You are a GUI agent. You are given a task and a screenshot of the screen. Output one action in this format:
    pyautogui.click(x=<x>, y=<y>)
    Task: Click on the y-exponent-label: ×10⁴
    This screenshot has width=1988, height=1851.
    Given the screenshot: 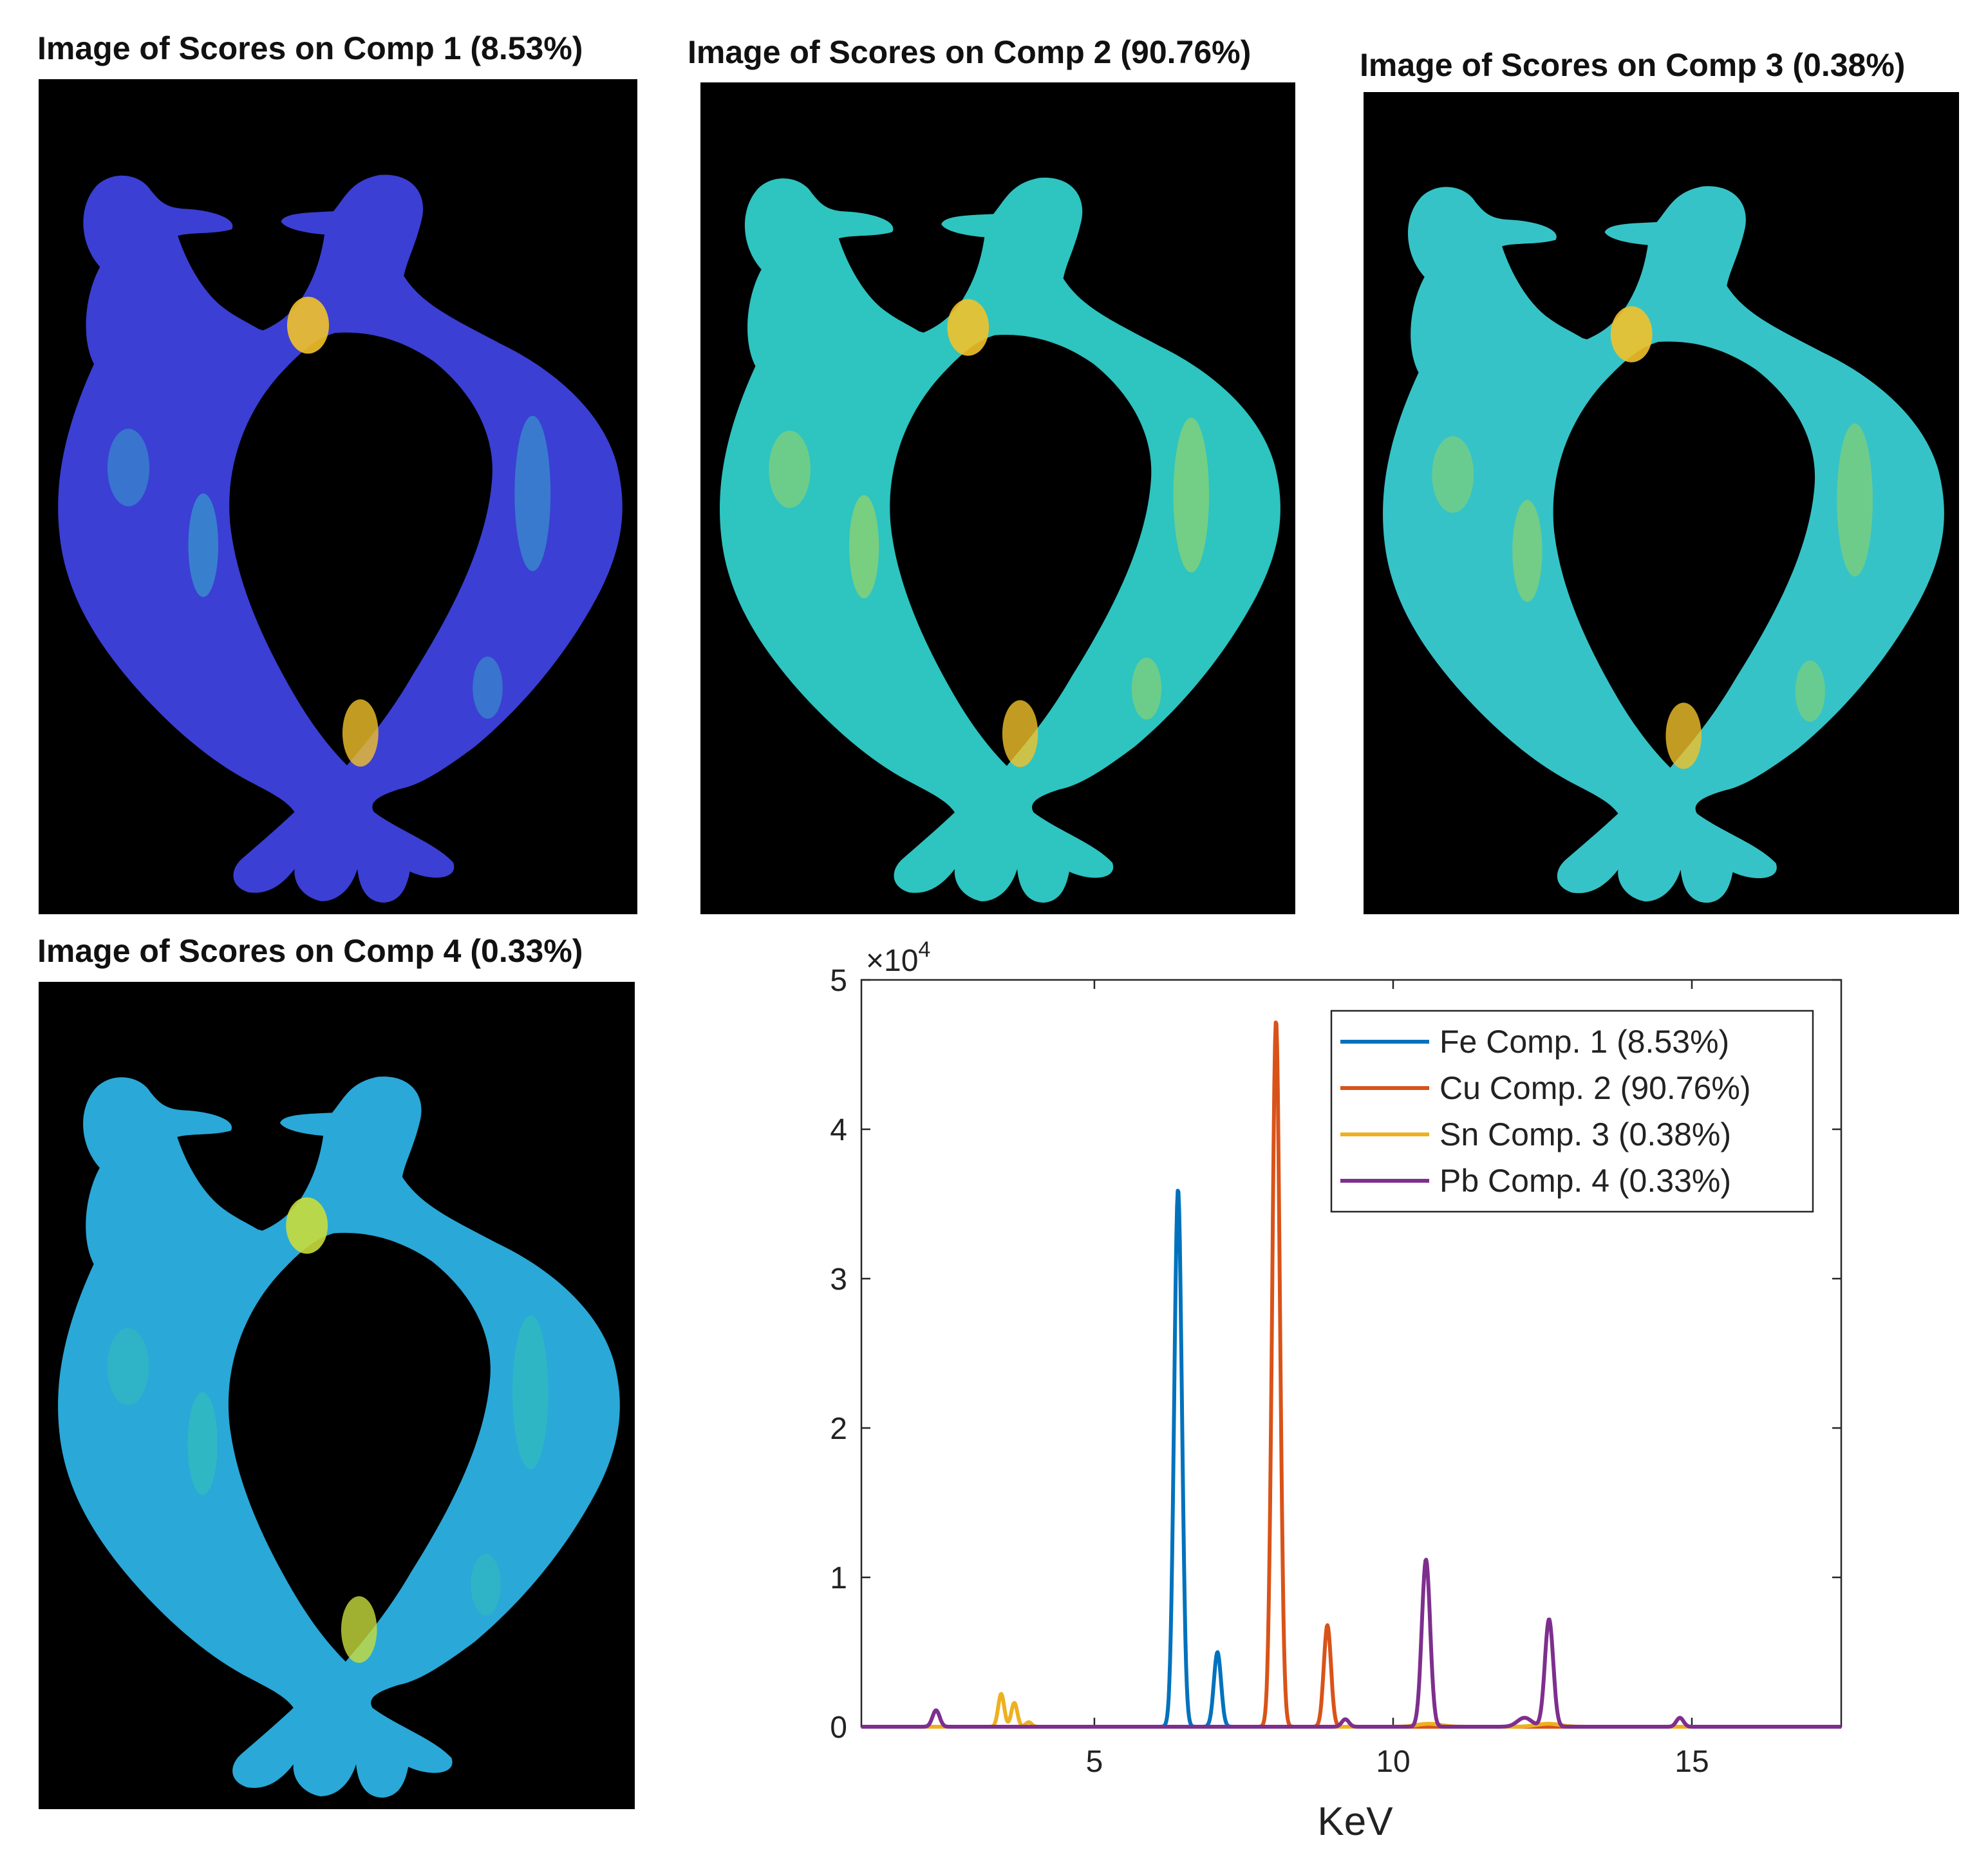 What is the action you would take?
    pyautogui.click(x=898, y=957)
    